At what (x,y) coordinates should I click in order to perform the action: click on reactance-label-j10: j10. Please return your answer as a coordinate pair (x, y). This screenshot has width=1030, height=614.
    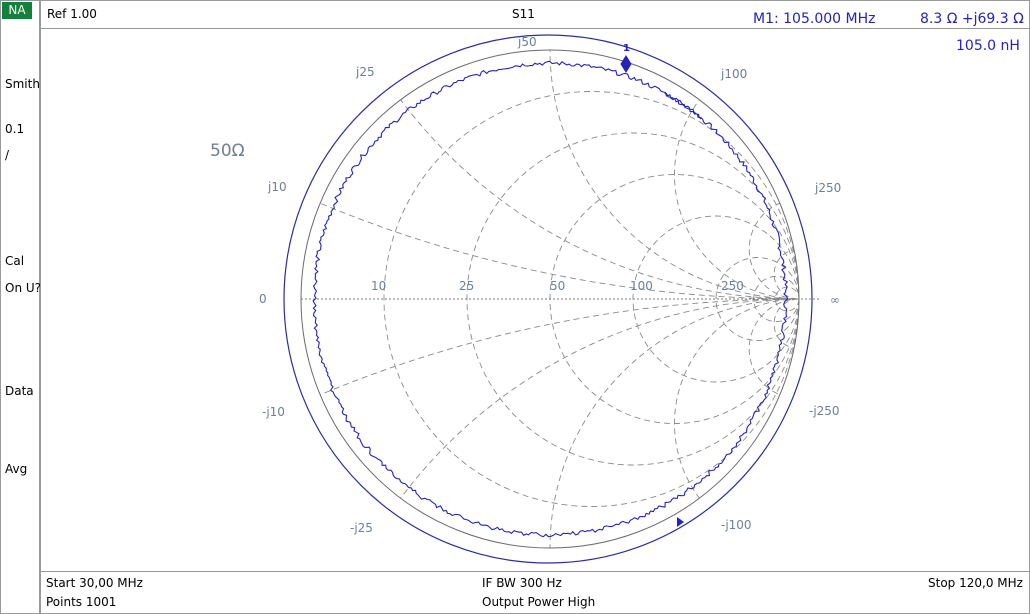
    Looking at the image, I should click on (277, 187).